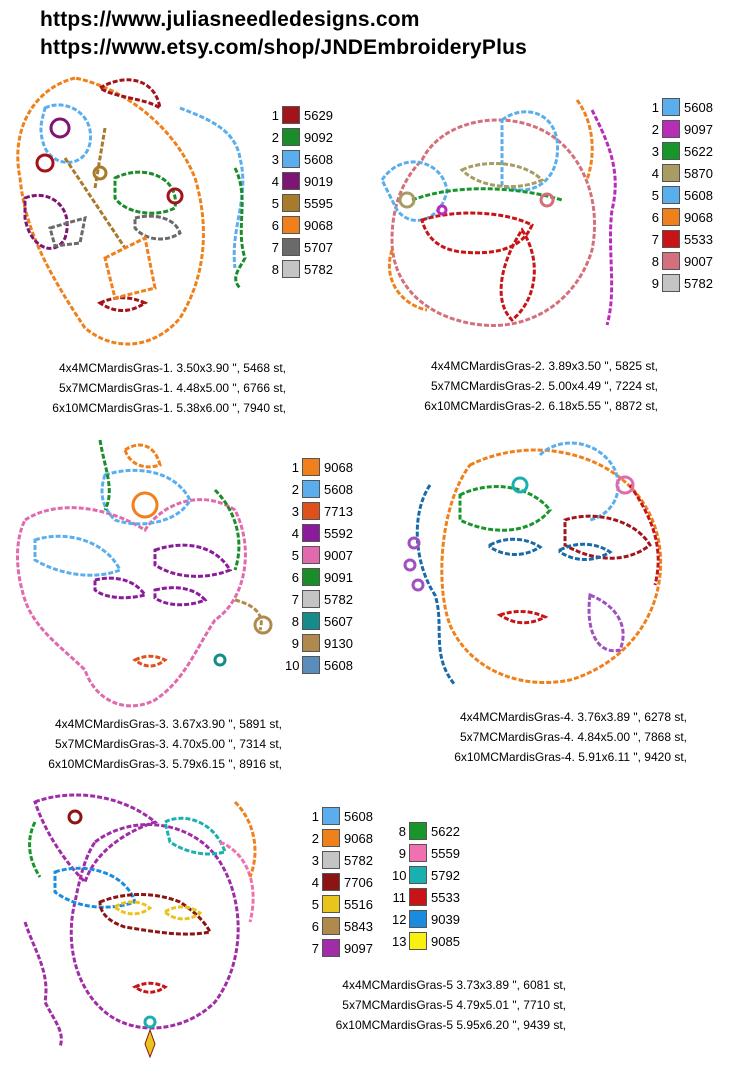  Describe the element at coordinates (544, 366) in the screenshot. I see `size-line: 4x4MCMardisGras-2. 3.89x3.50 ", 5825 st,` at that location.